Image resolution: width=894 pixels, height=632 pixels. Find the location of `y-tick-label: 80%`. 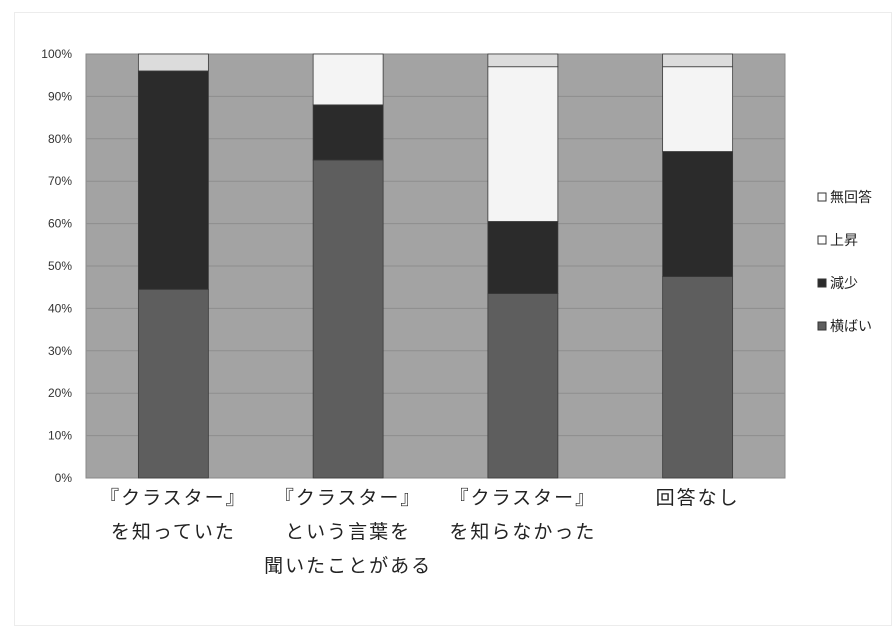

y-tick-label: 80% is located at coordinates (60, 139).